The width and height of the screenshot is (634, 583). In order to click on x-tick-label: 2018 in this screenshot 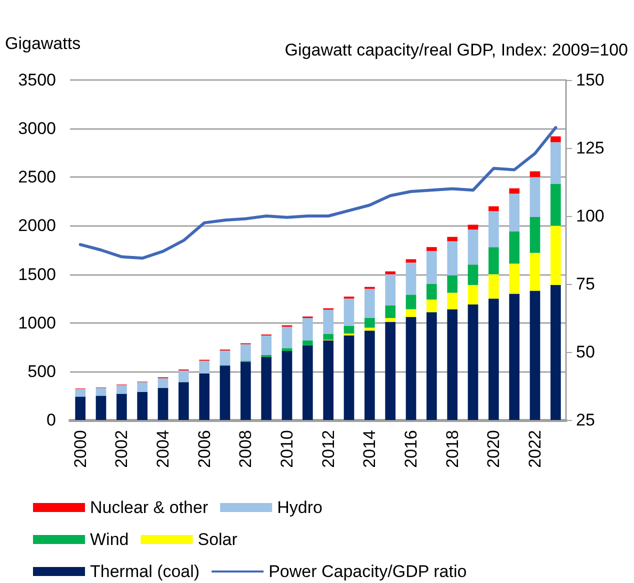, I will do `click(452, 449)`.